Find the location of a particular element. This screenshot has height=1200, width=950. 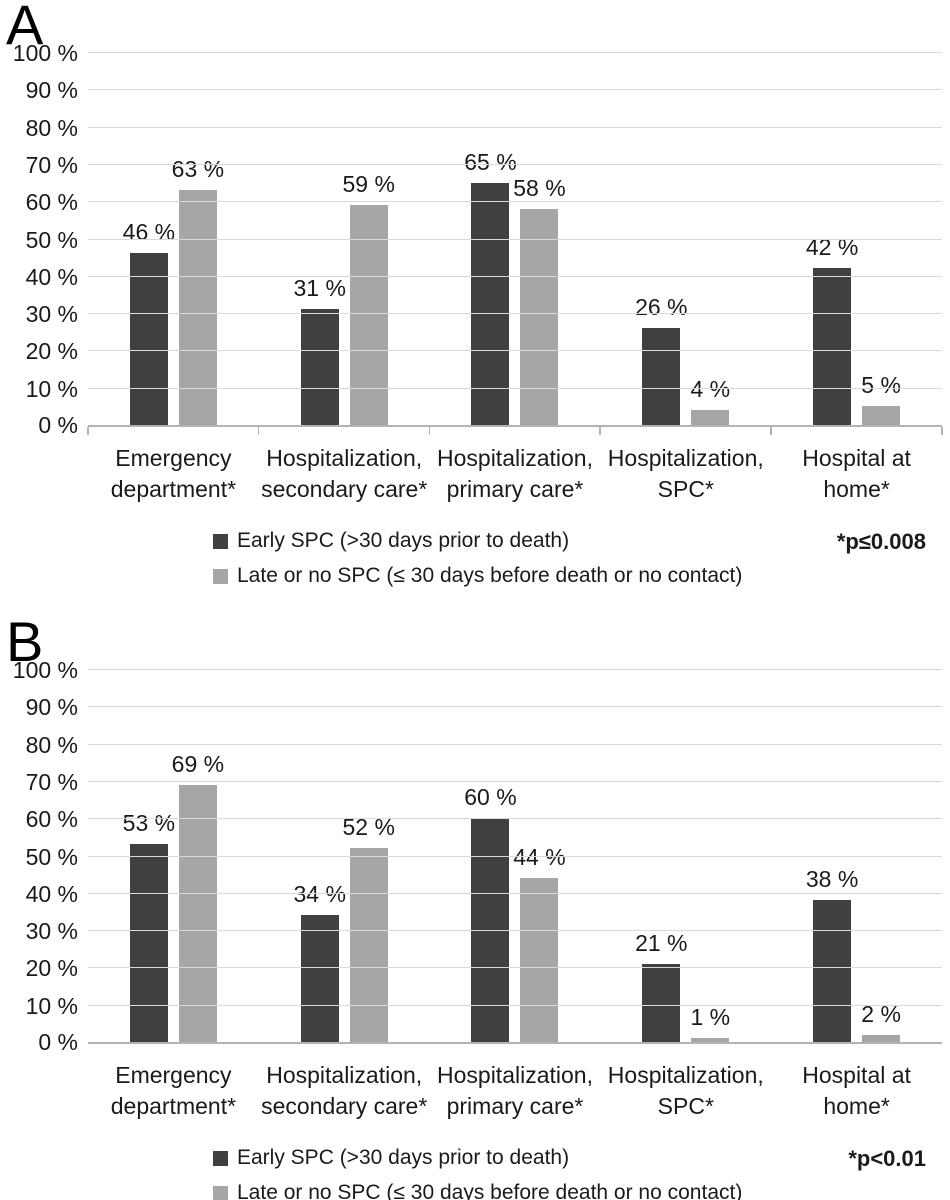

bar-value-label: 31 % is located at coordinates (319, 288).